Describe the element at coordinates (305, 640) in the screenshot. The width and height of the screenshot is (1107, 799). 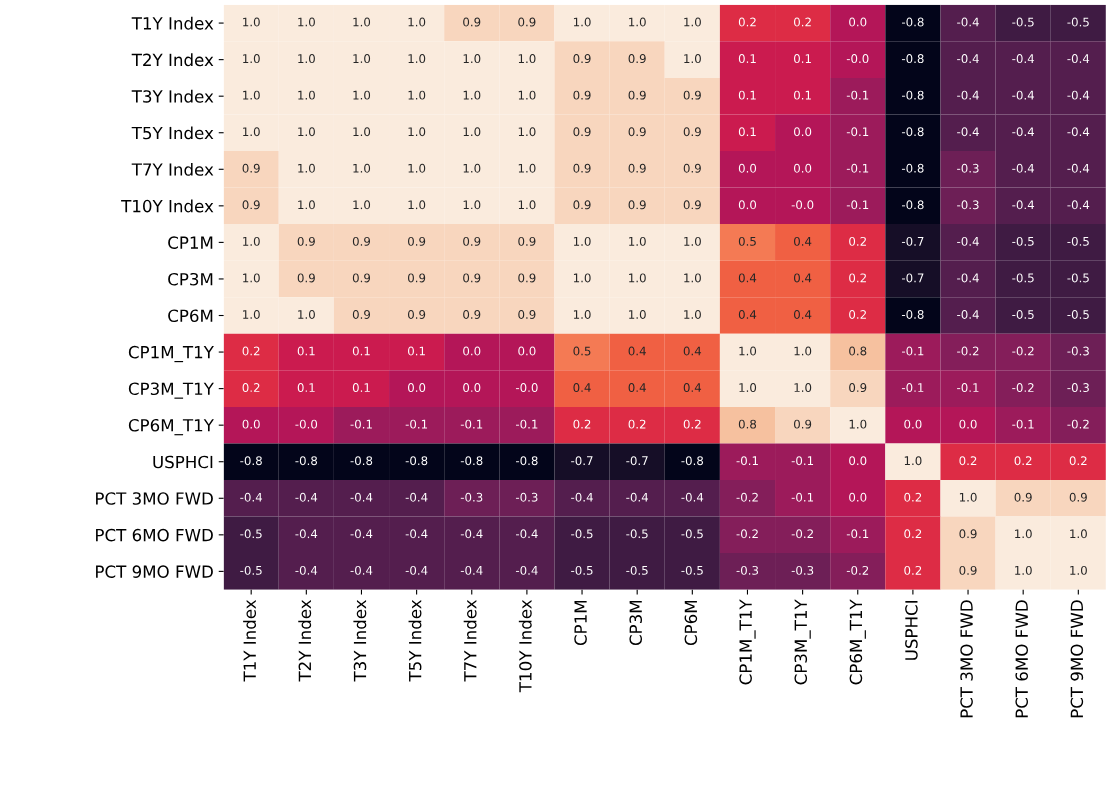
I see `x-tick-label: T2Y Index` at that location.